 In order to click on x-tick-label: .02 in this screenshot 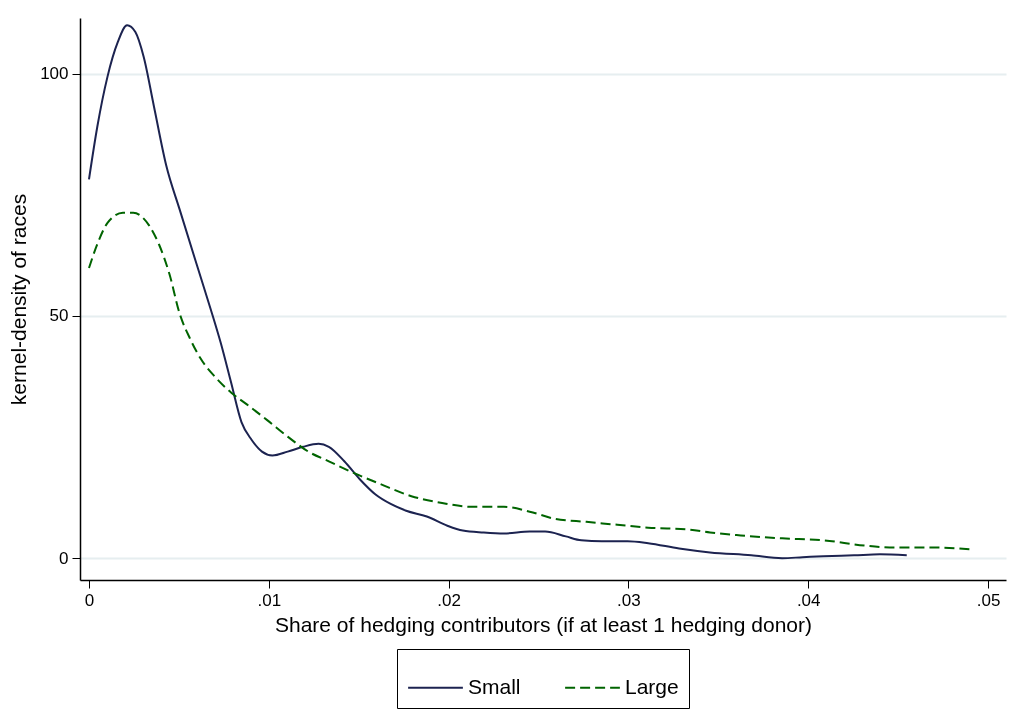, I will do `click(449, 600)`.